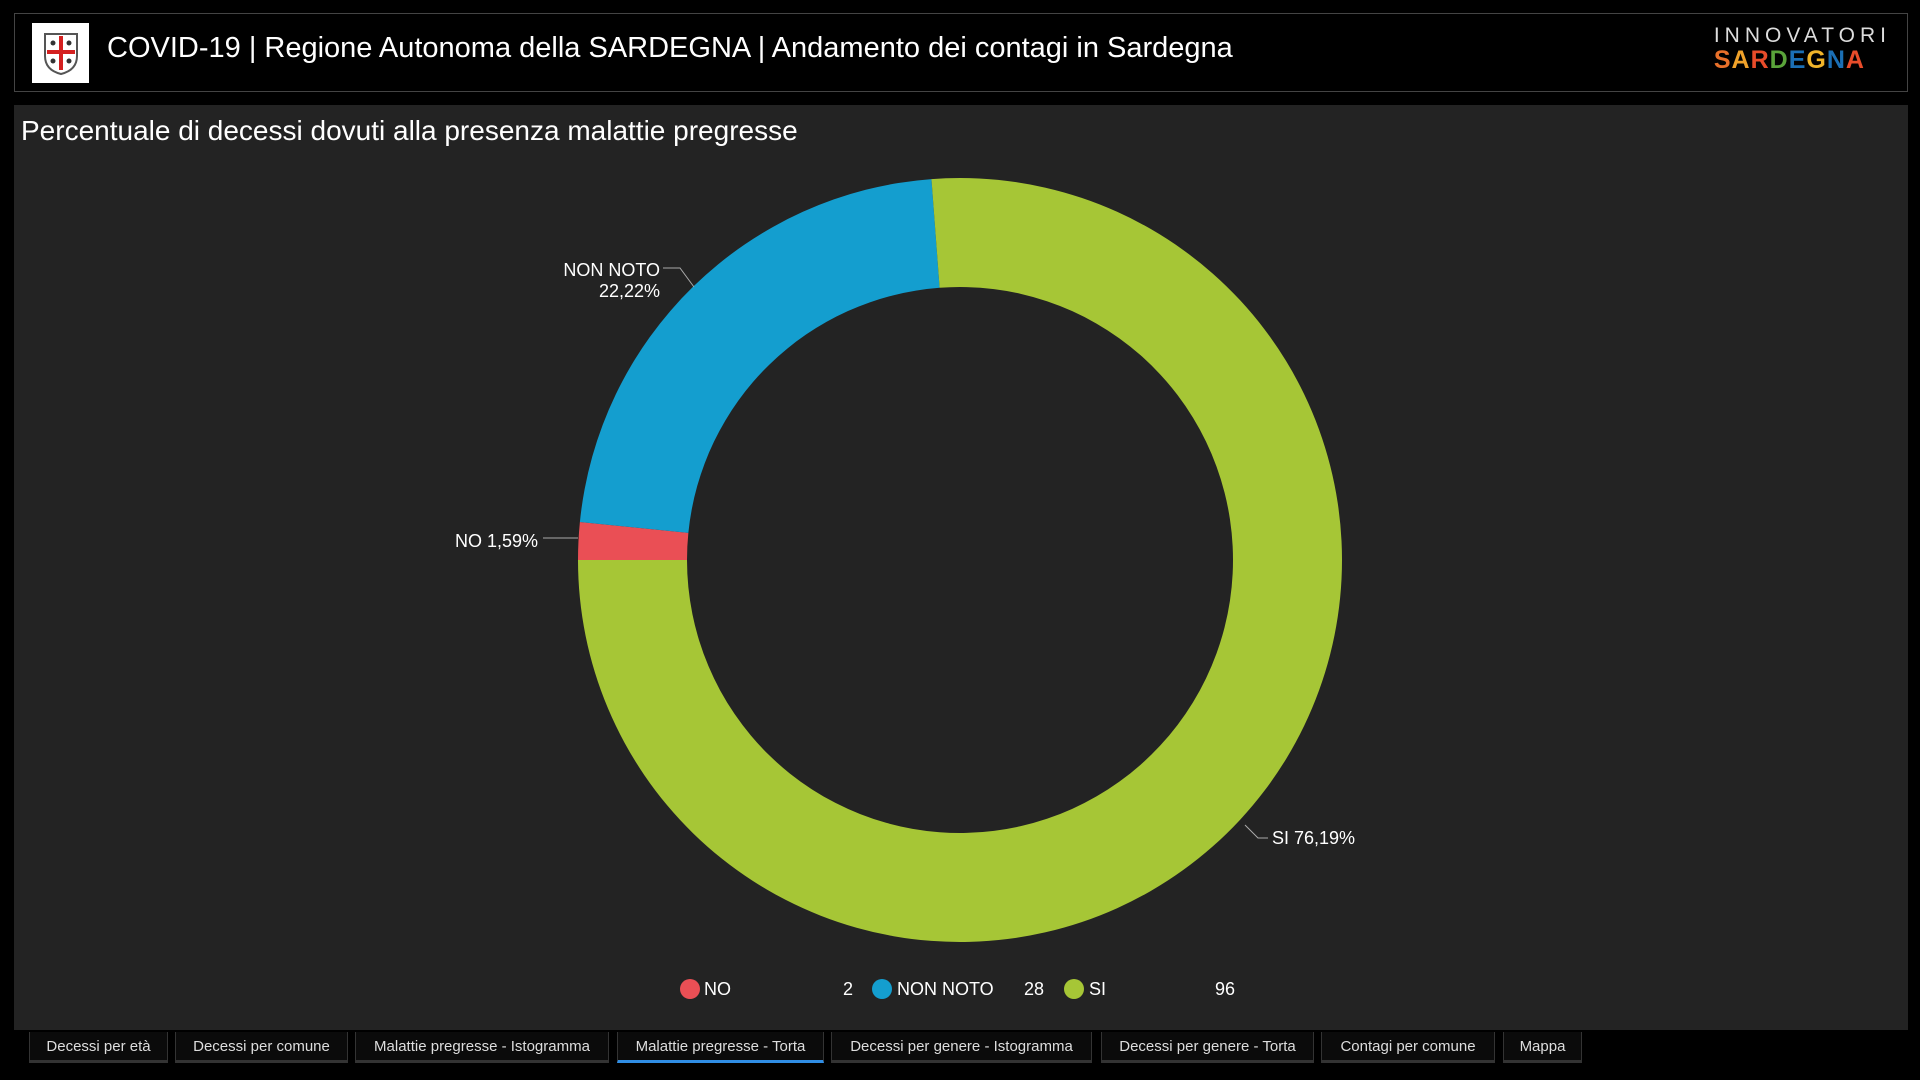 The image size is (1920, 1080). Describe the element at coordinates (261, 1047) in the screenshot. I see `tab-decessi-per-comune: Decessi per comune` at that location.